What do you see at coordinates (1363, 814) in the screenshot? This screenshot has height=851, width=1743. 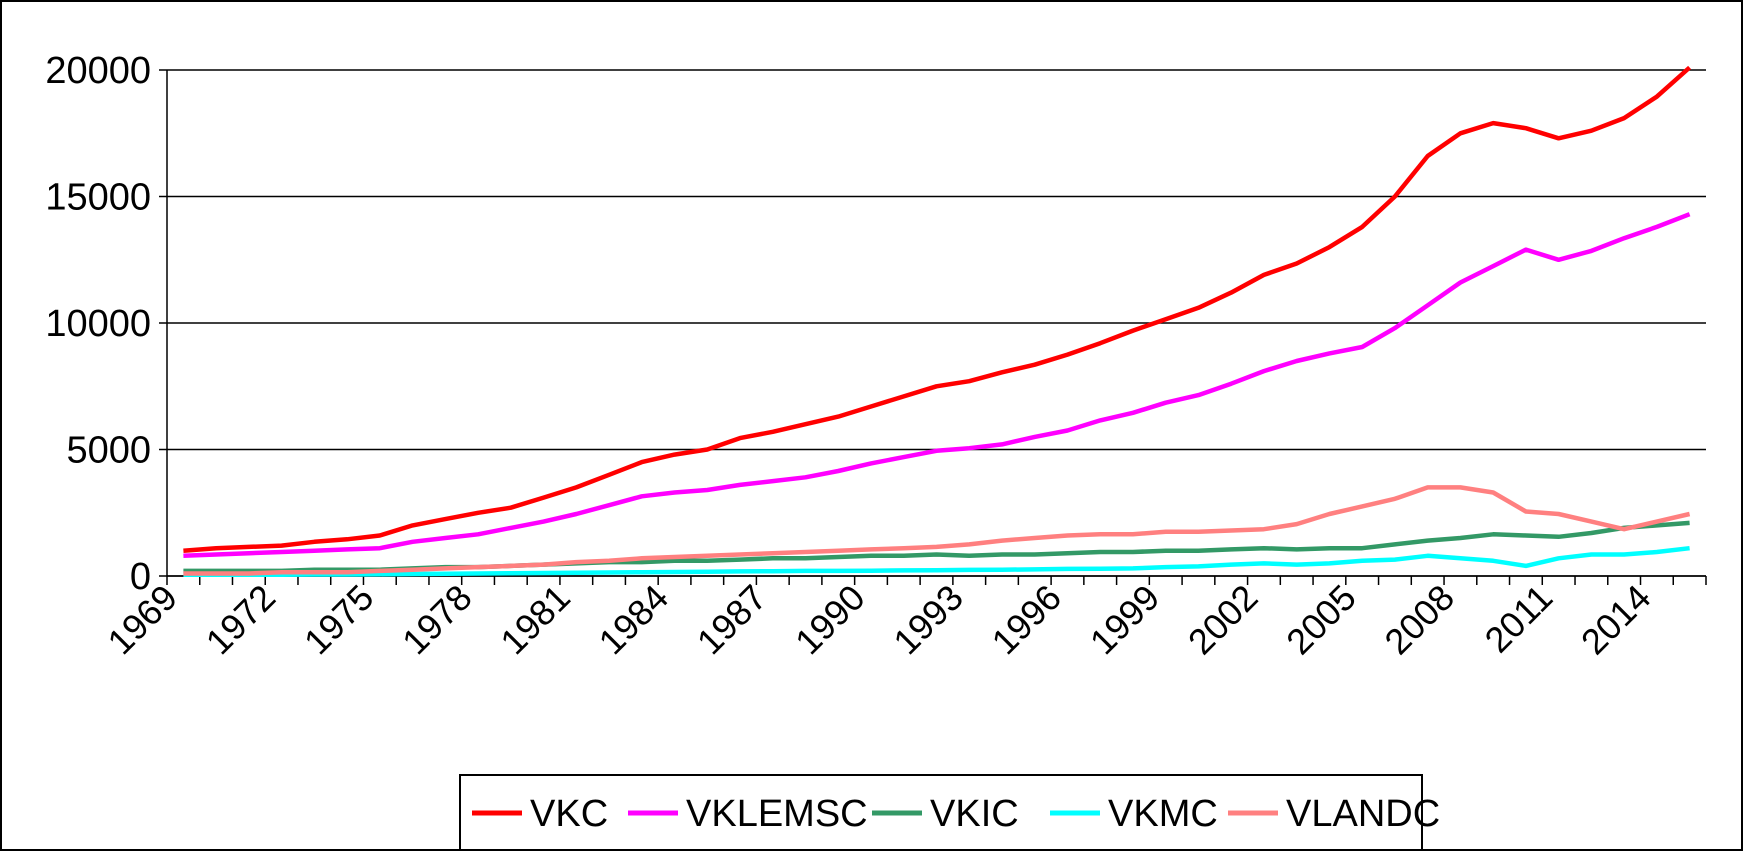 I see `legend-label: VLANDC` at bounding box center [1363, 814].